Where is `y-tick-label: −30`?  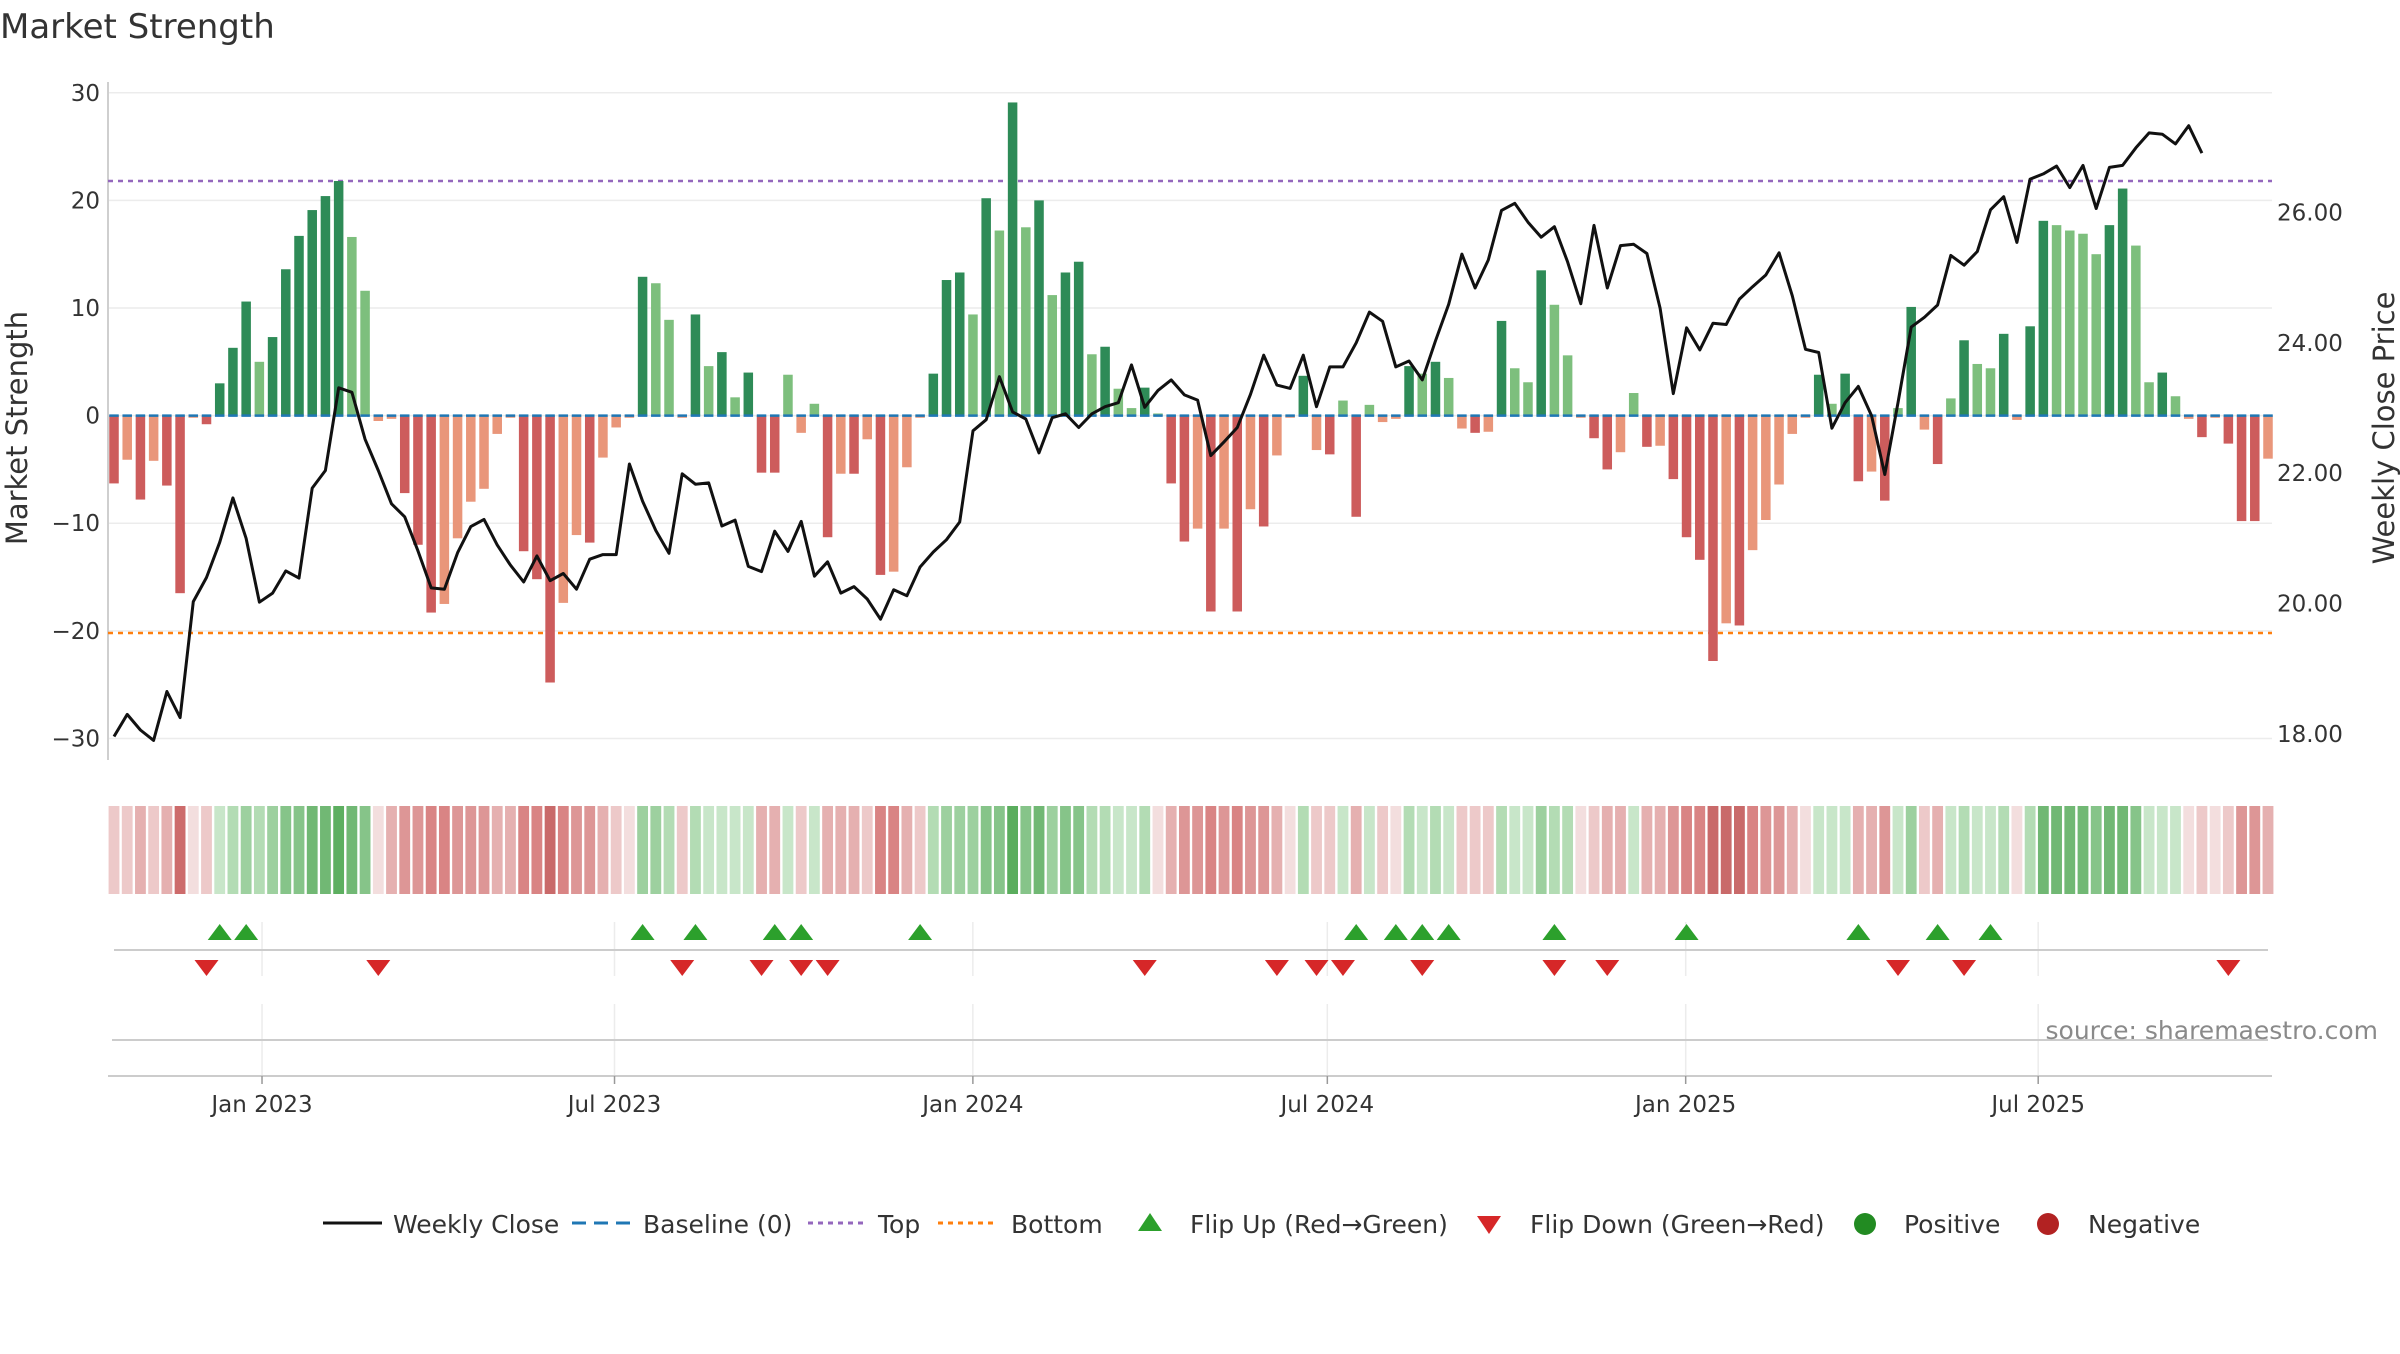 y-tick-label: −30 is located at coordinates (75, 739).